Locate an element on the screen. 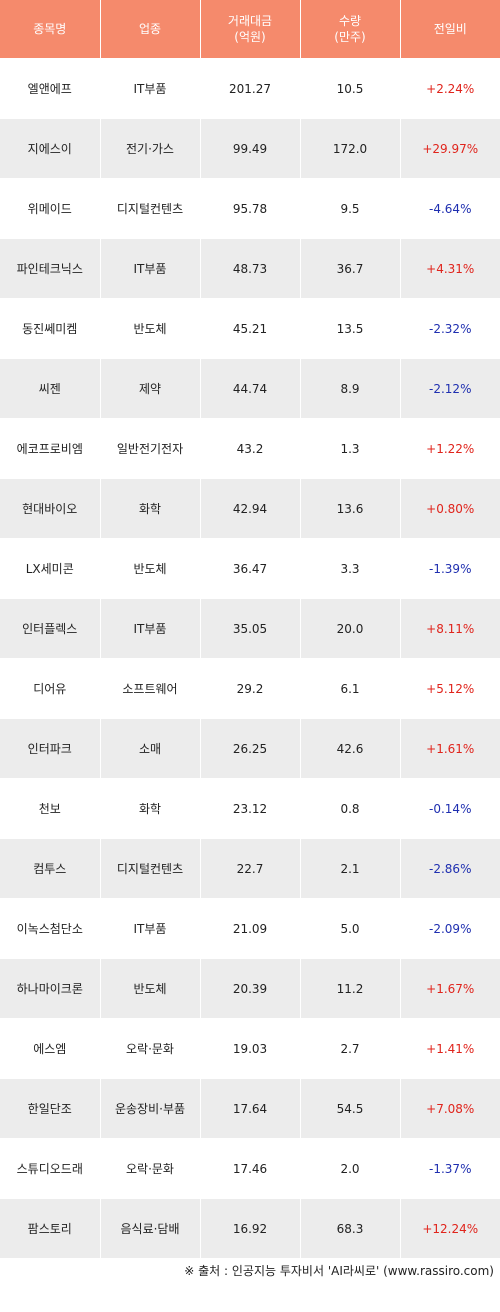 The width and height of the screenshot is (500, 1312). trade-amount-cell: 36.47 is located at coordinates (250, 568).